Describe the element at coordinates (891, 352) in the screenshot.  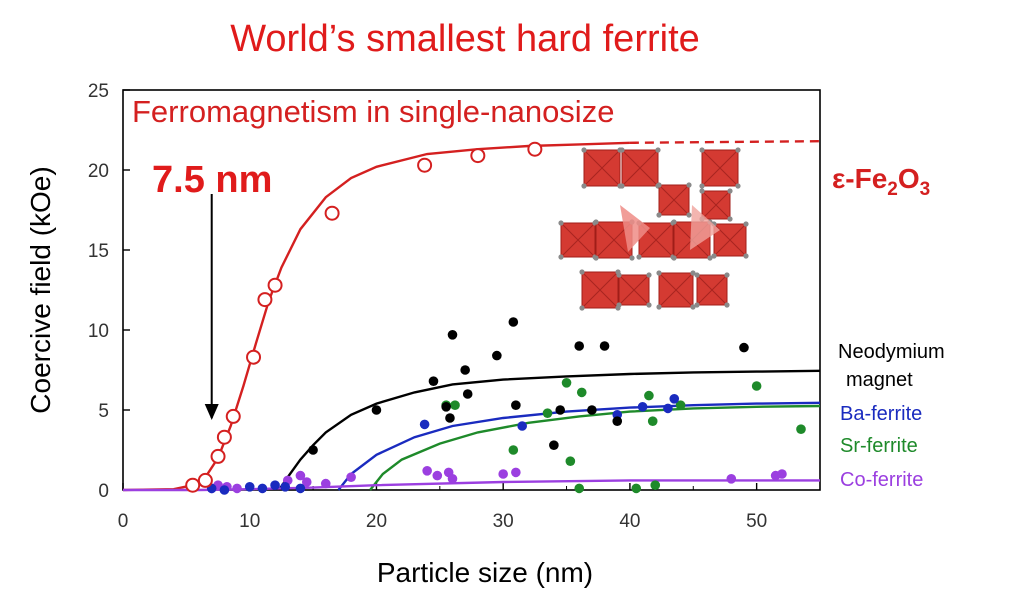
I see `legend-label-neodymium-line1: Neodymium` at that location.